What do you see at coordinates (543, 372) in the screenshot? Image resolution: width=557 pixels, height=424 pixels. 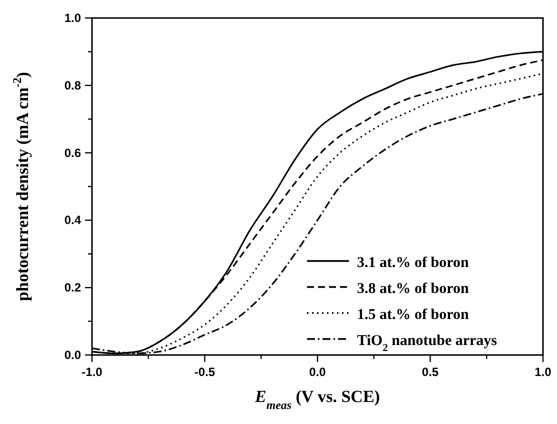 I see `x-tick-label: 1.0` at bounding box center [543, 372].